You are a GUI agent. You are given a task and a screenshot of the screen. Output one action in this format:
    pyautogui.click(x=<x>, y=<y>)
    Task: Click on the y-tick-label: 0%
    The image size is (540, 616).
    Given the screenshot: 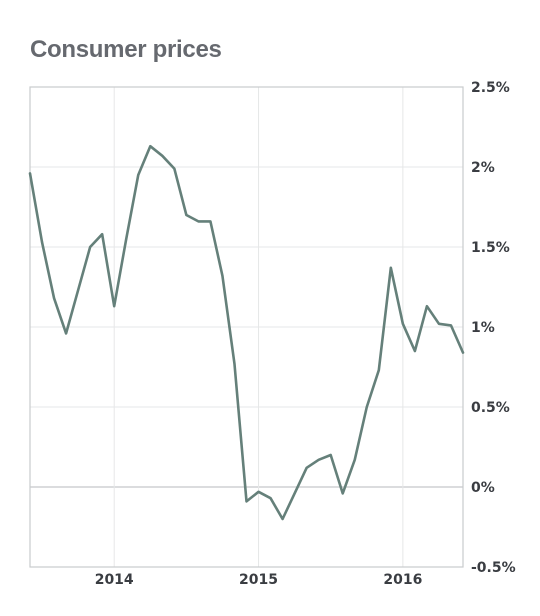 What is the action you would take?
    pyautogui.click(x=483, y=488)
    